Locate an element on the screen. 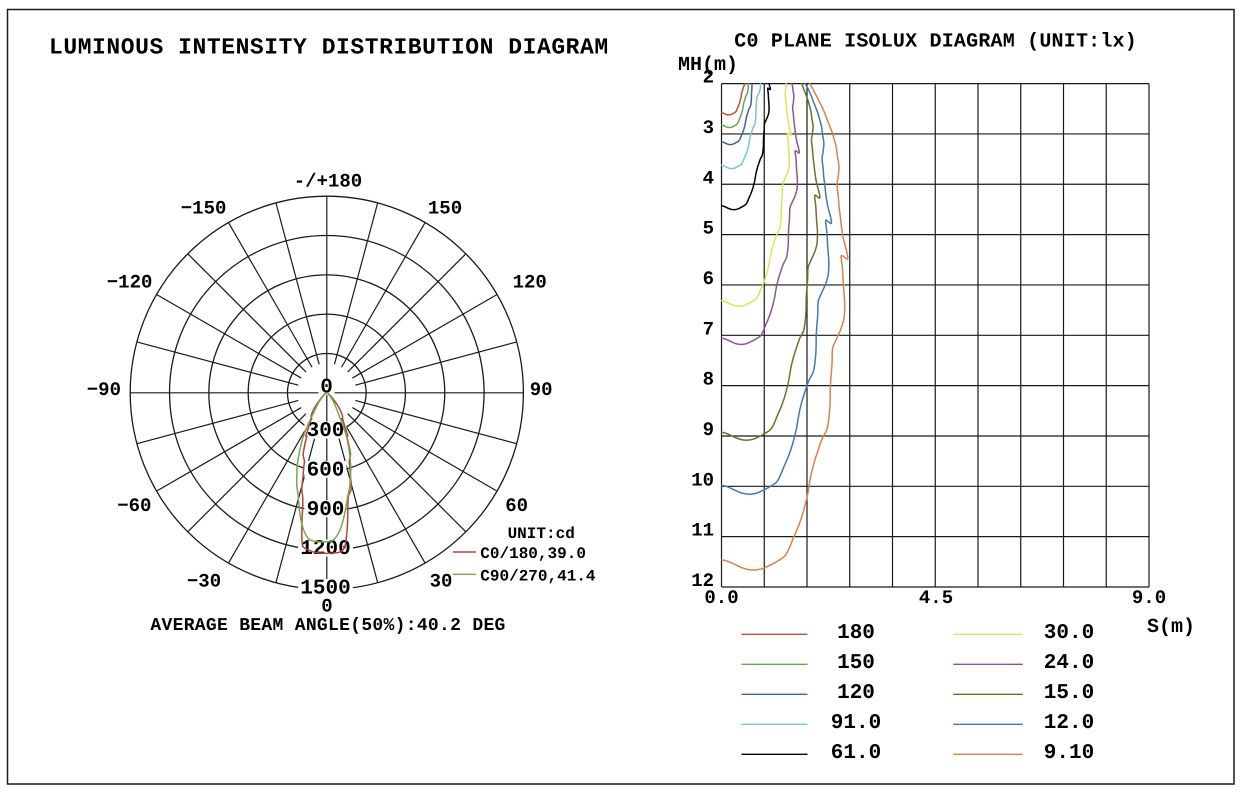 The width and height of the screenshot is (1247, 798). svg-text: −30 is located at coordinates (204, 582).